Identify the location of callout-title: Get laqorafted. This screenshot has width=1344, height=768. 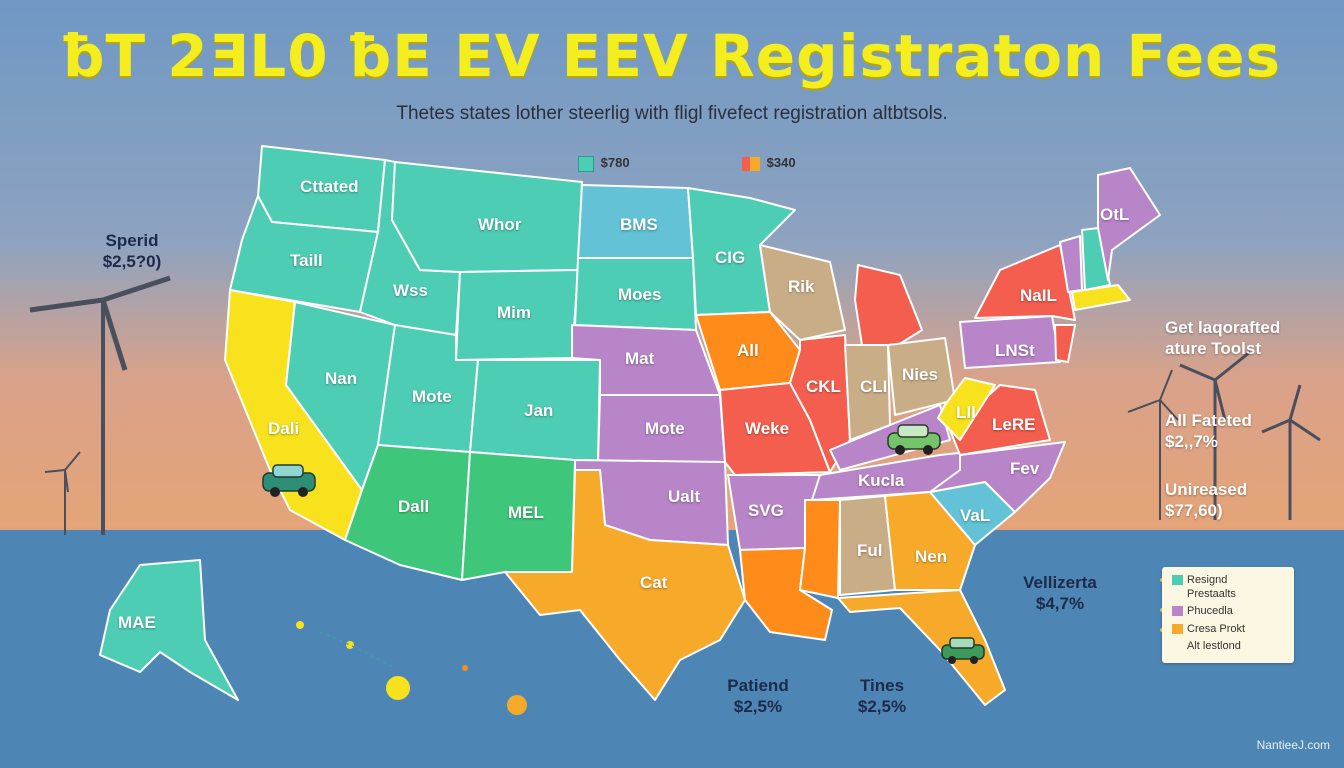
(1223, 327).